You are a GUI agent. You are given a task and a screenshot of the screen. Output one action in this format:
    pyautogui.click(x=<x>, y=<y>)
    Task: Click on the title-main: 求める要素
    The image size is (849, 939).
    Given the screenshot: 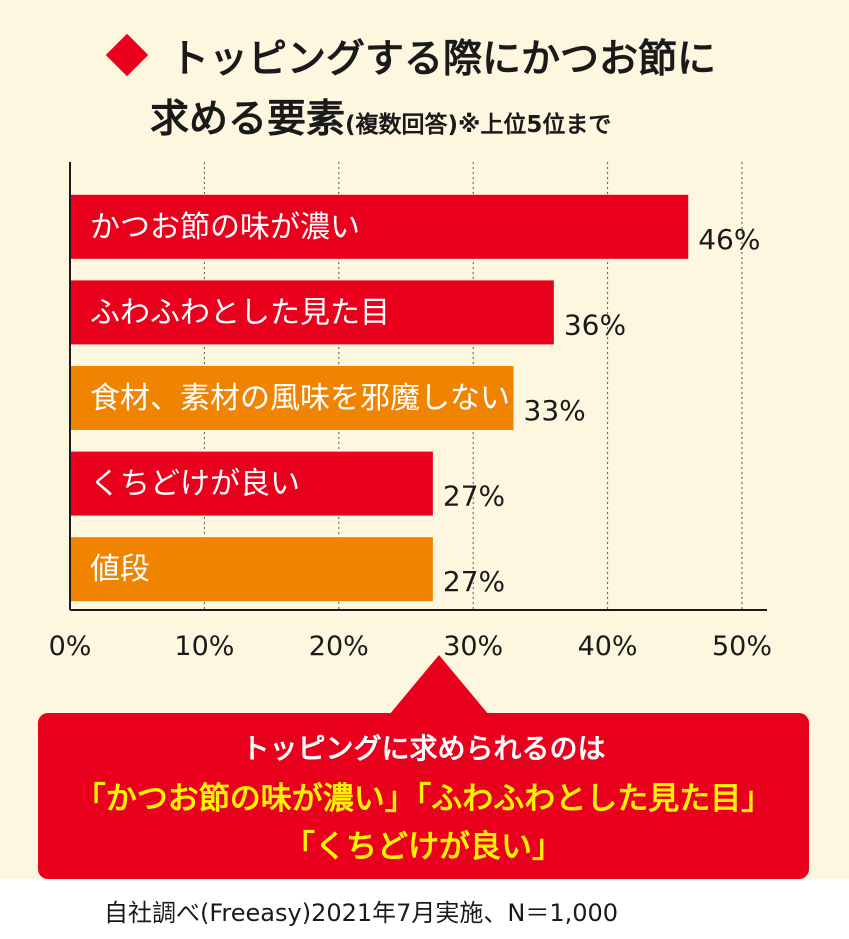 What is the action you would take?
    pyautogui.click(x=248, y=119)
    